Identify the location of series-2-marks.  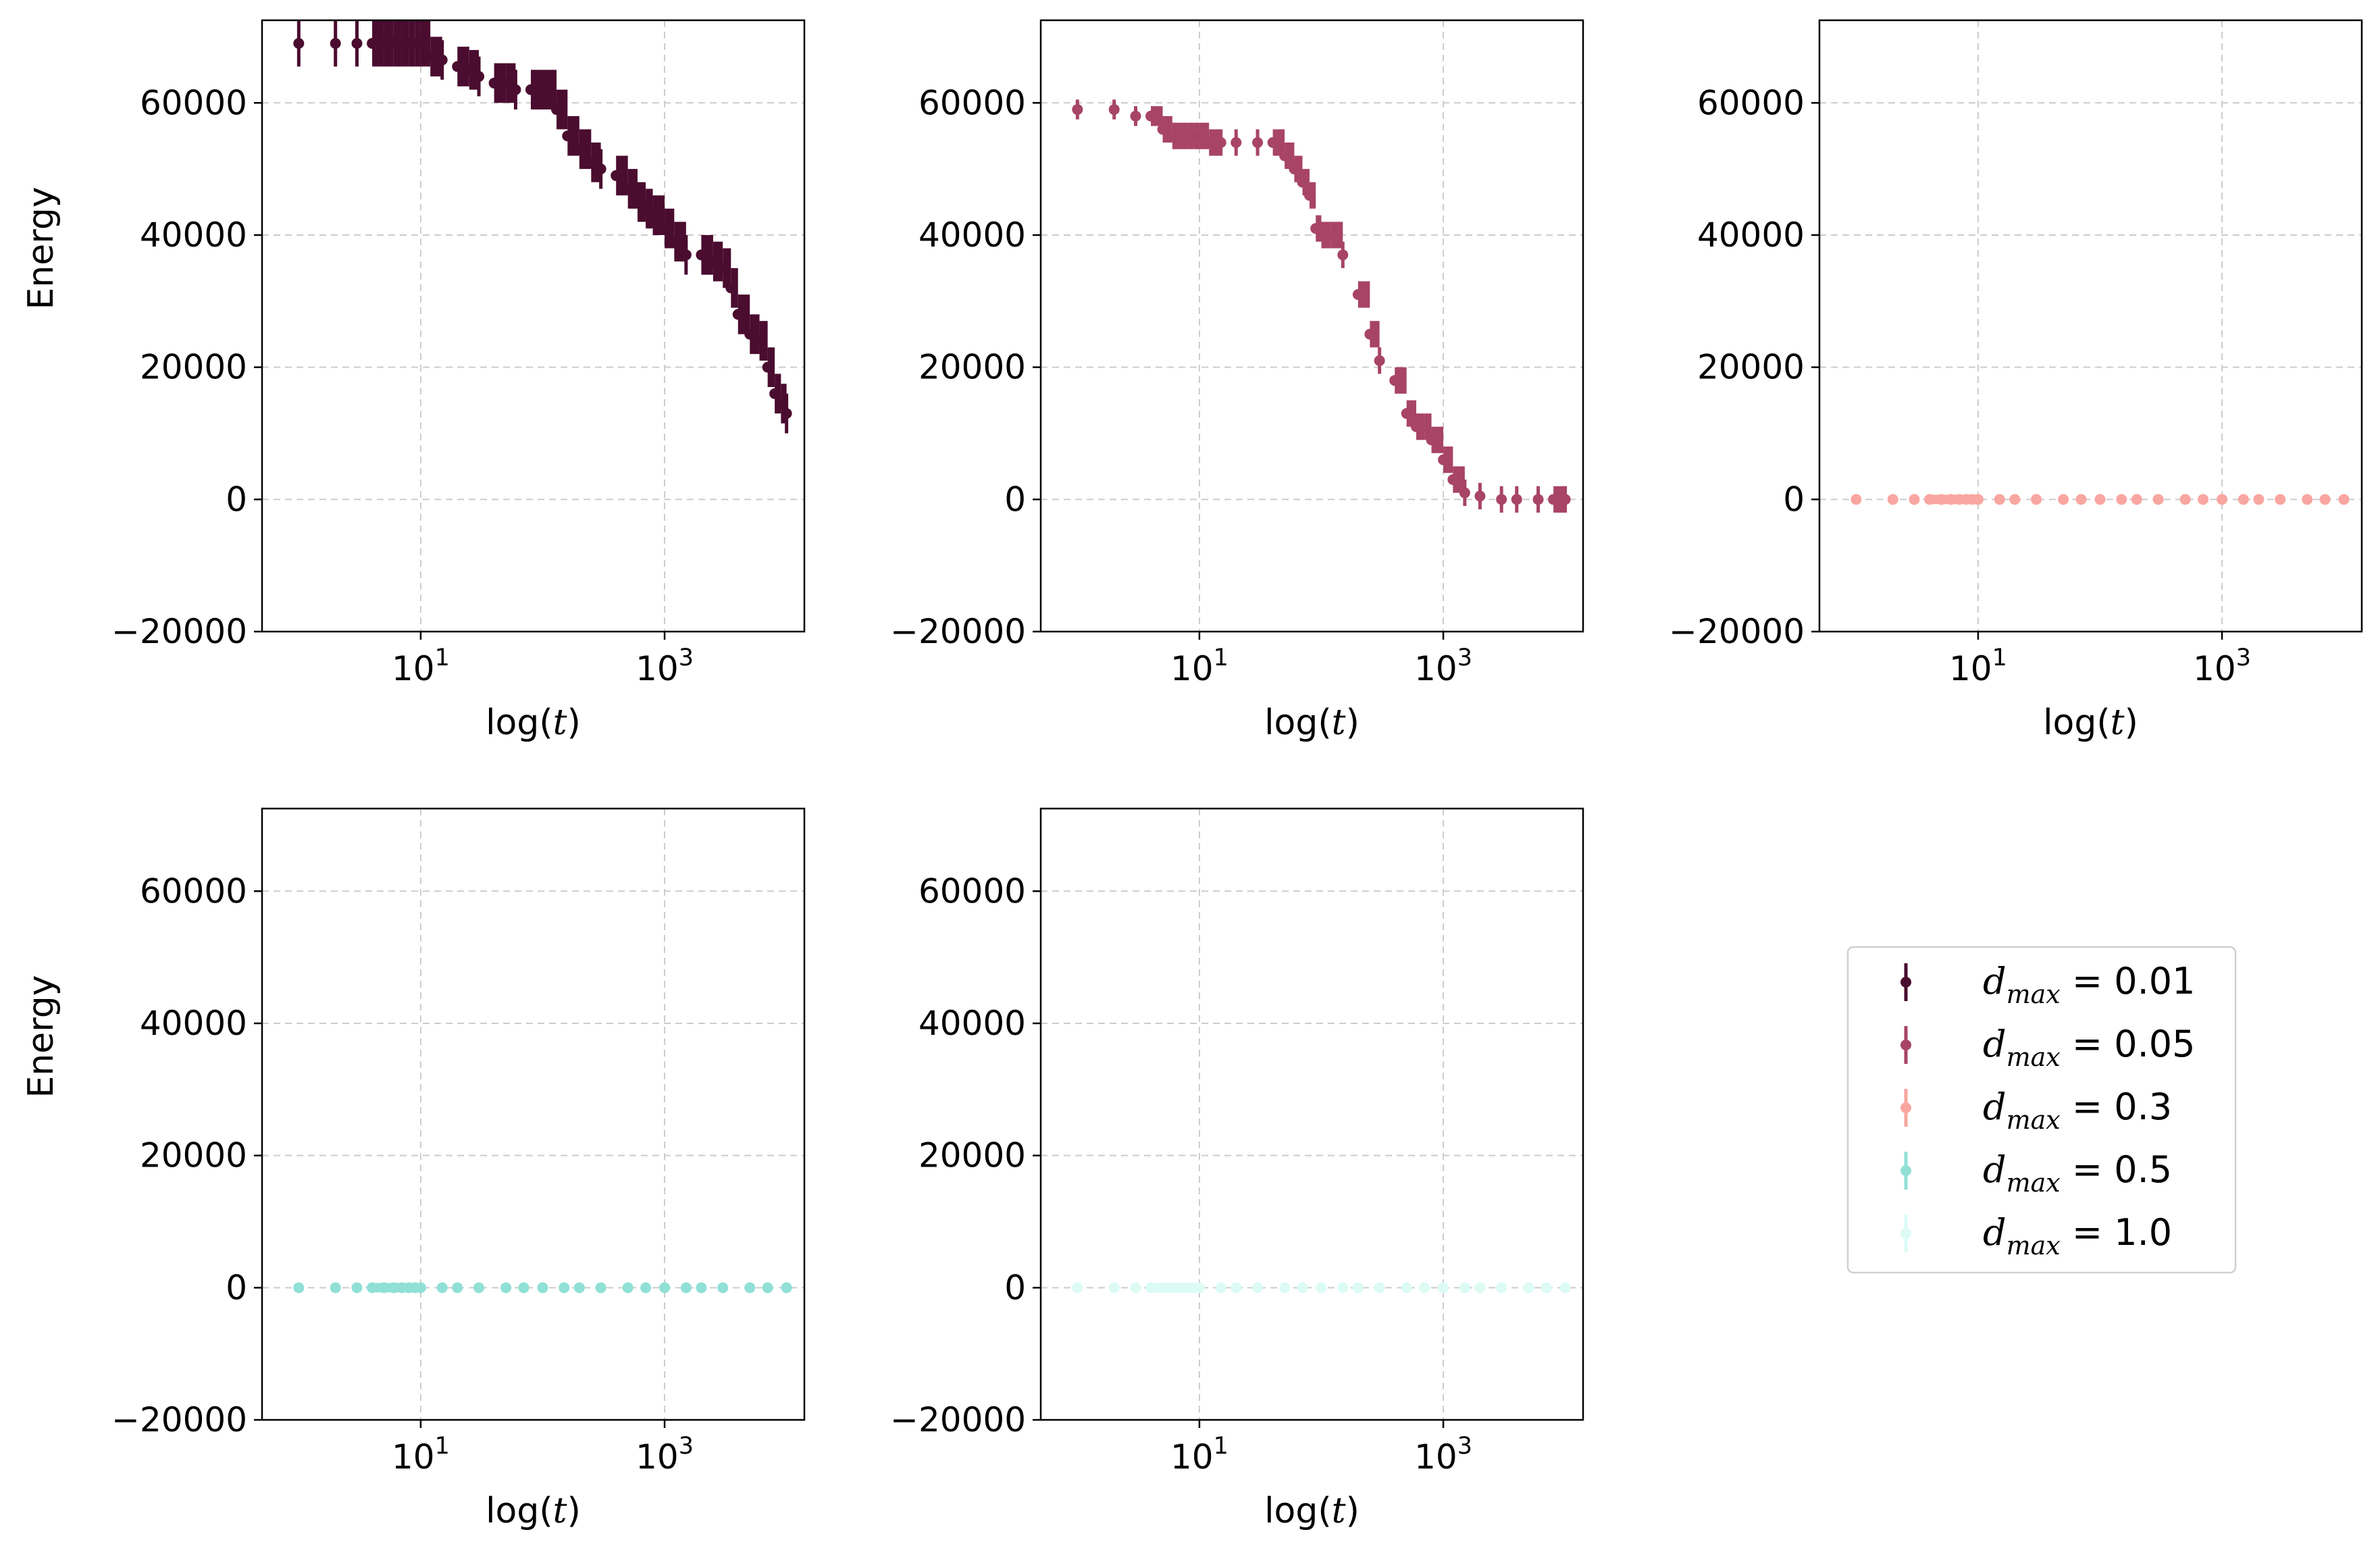
(2100, 499).